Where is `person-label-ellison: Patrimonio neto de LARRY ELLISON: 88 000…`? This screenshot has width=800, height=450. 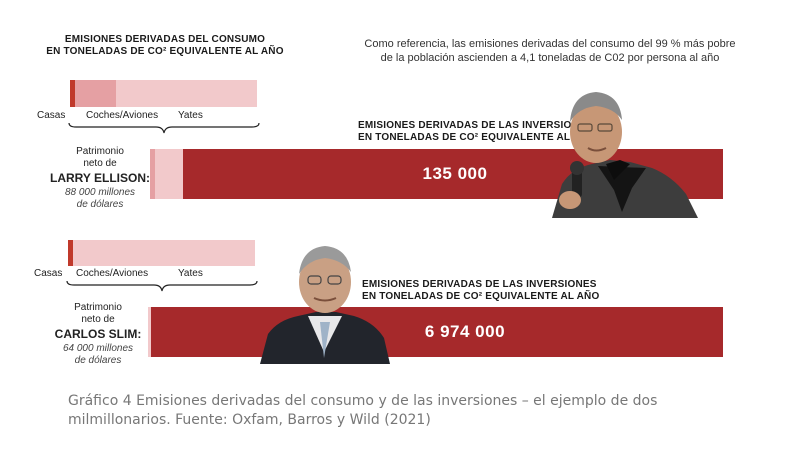
person-label-ellison: Patrimonio neto de LARRY ELLISON: 88 000… is located at coordinates (100, 178).